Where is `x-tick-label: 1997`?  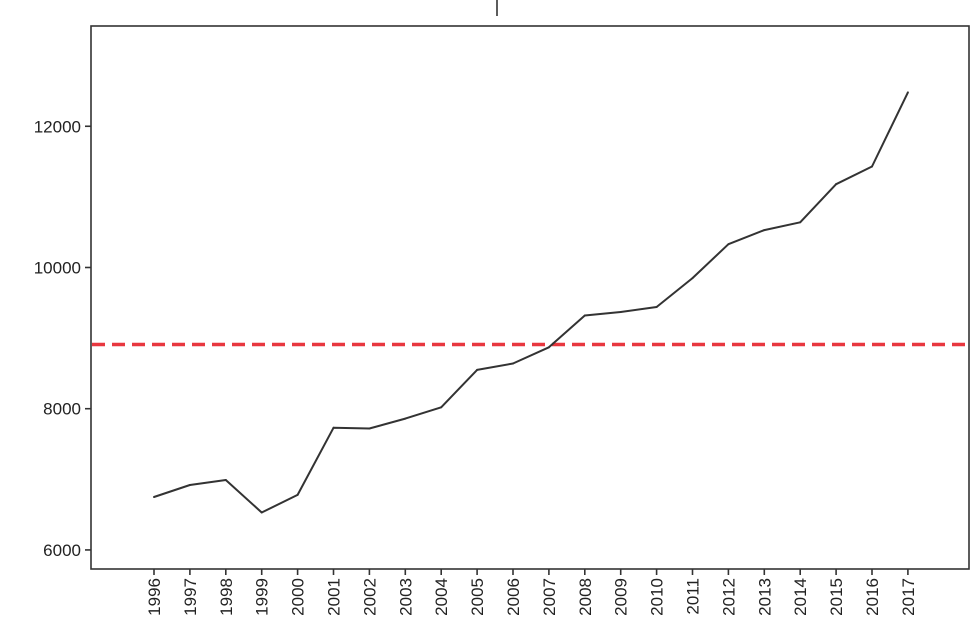 x-tick-label: 1997 is located at coordinates (190, 597).